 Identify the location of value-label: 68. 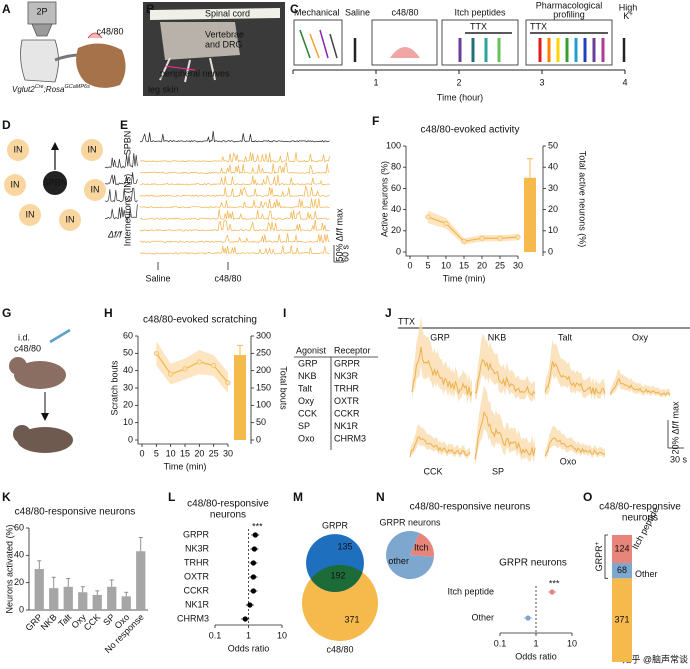
(622, 570).